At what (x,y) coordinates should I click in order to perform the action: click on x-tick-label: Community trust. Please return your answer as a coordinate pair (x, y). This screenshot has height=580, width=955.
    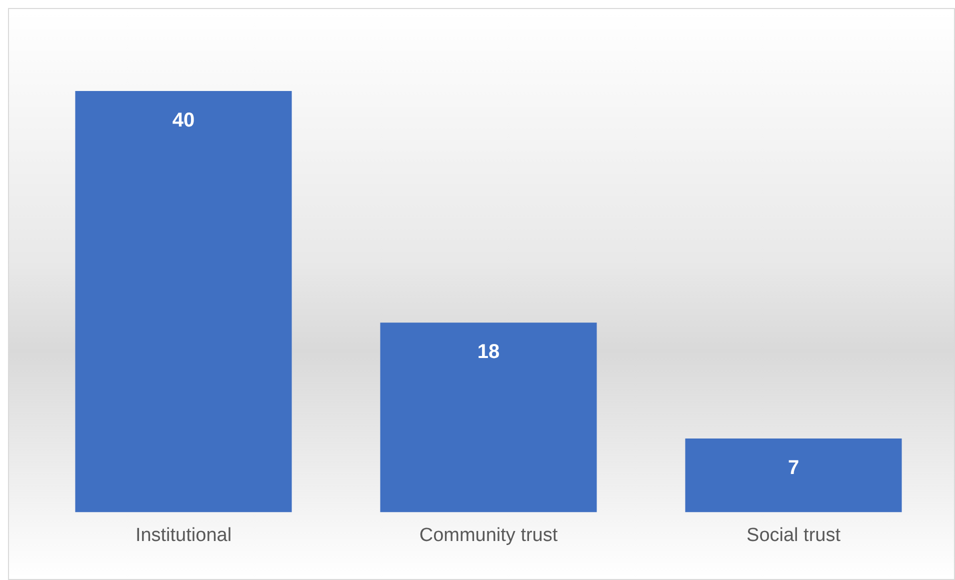
    Looking at the image, I should click on (488, 535).